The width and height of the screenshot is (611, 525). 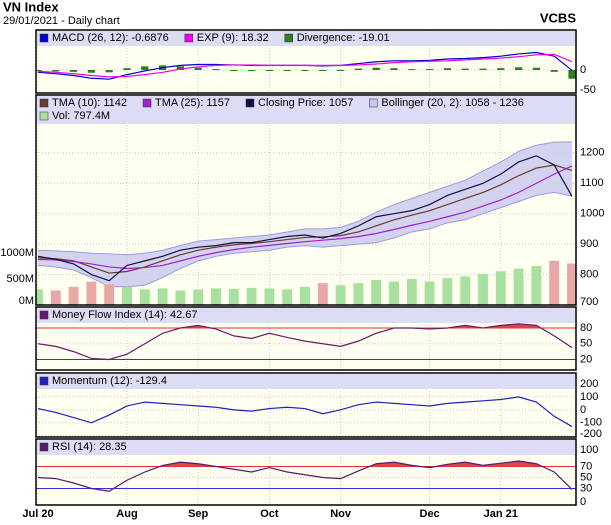 What do you see at coordinates (37, 514) in the screenshot?
I see `x-tick-label: Jul 20` at bounding box center [37, 514].